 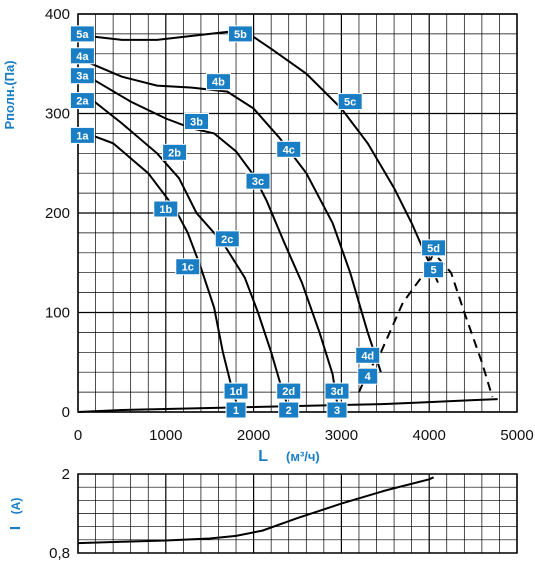 What do you see at coordinates (59, 514) in the screenshot?
I see `current-chart-ticks: 0,82` at bounding box center [59, 514].